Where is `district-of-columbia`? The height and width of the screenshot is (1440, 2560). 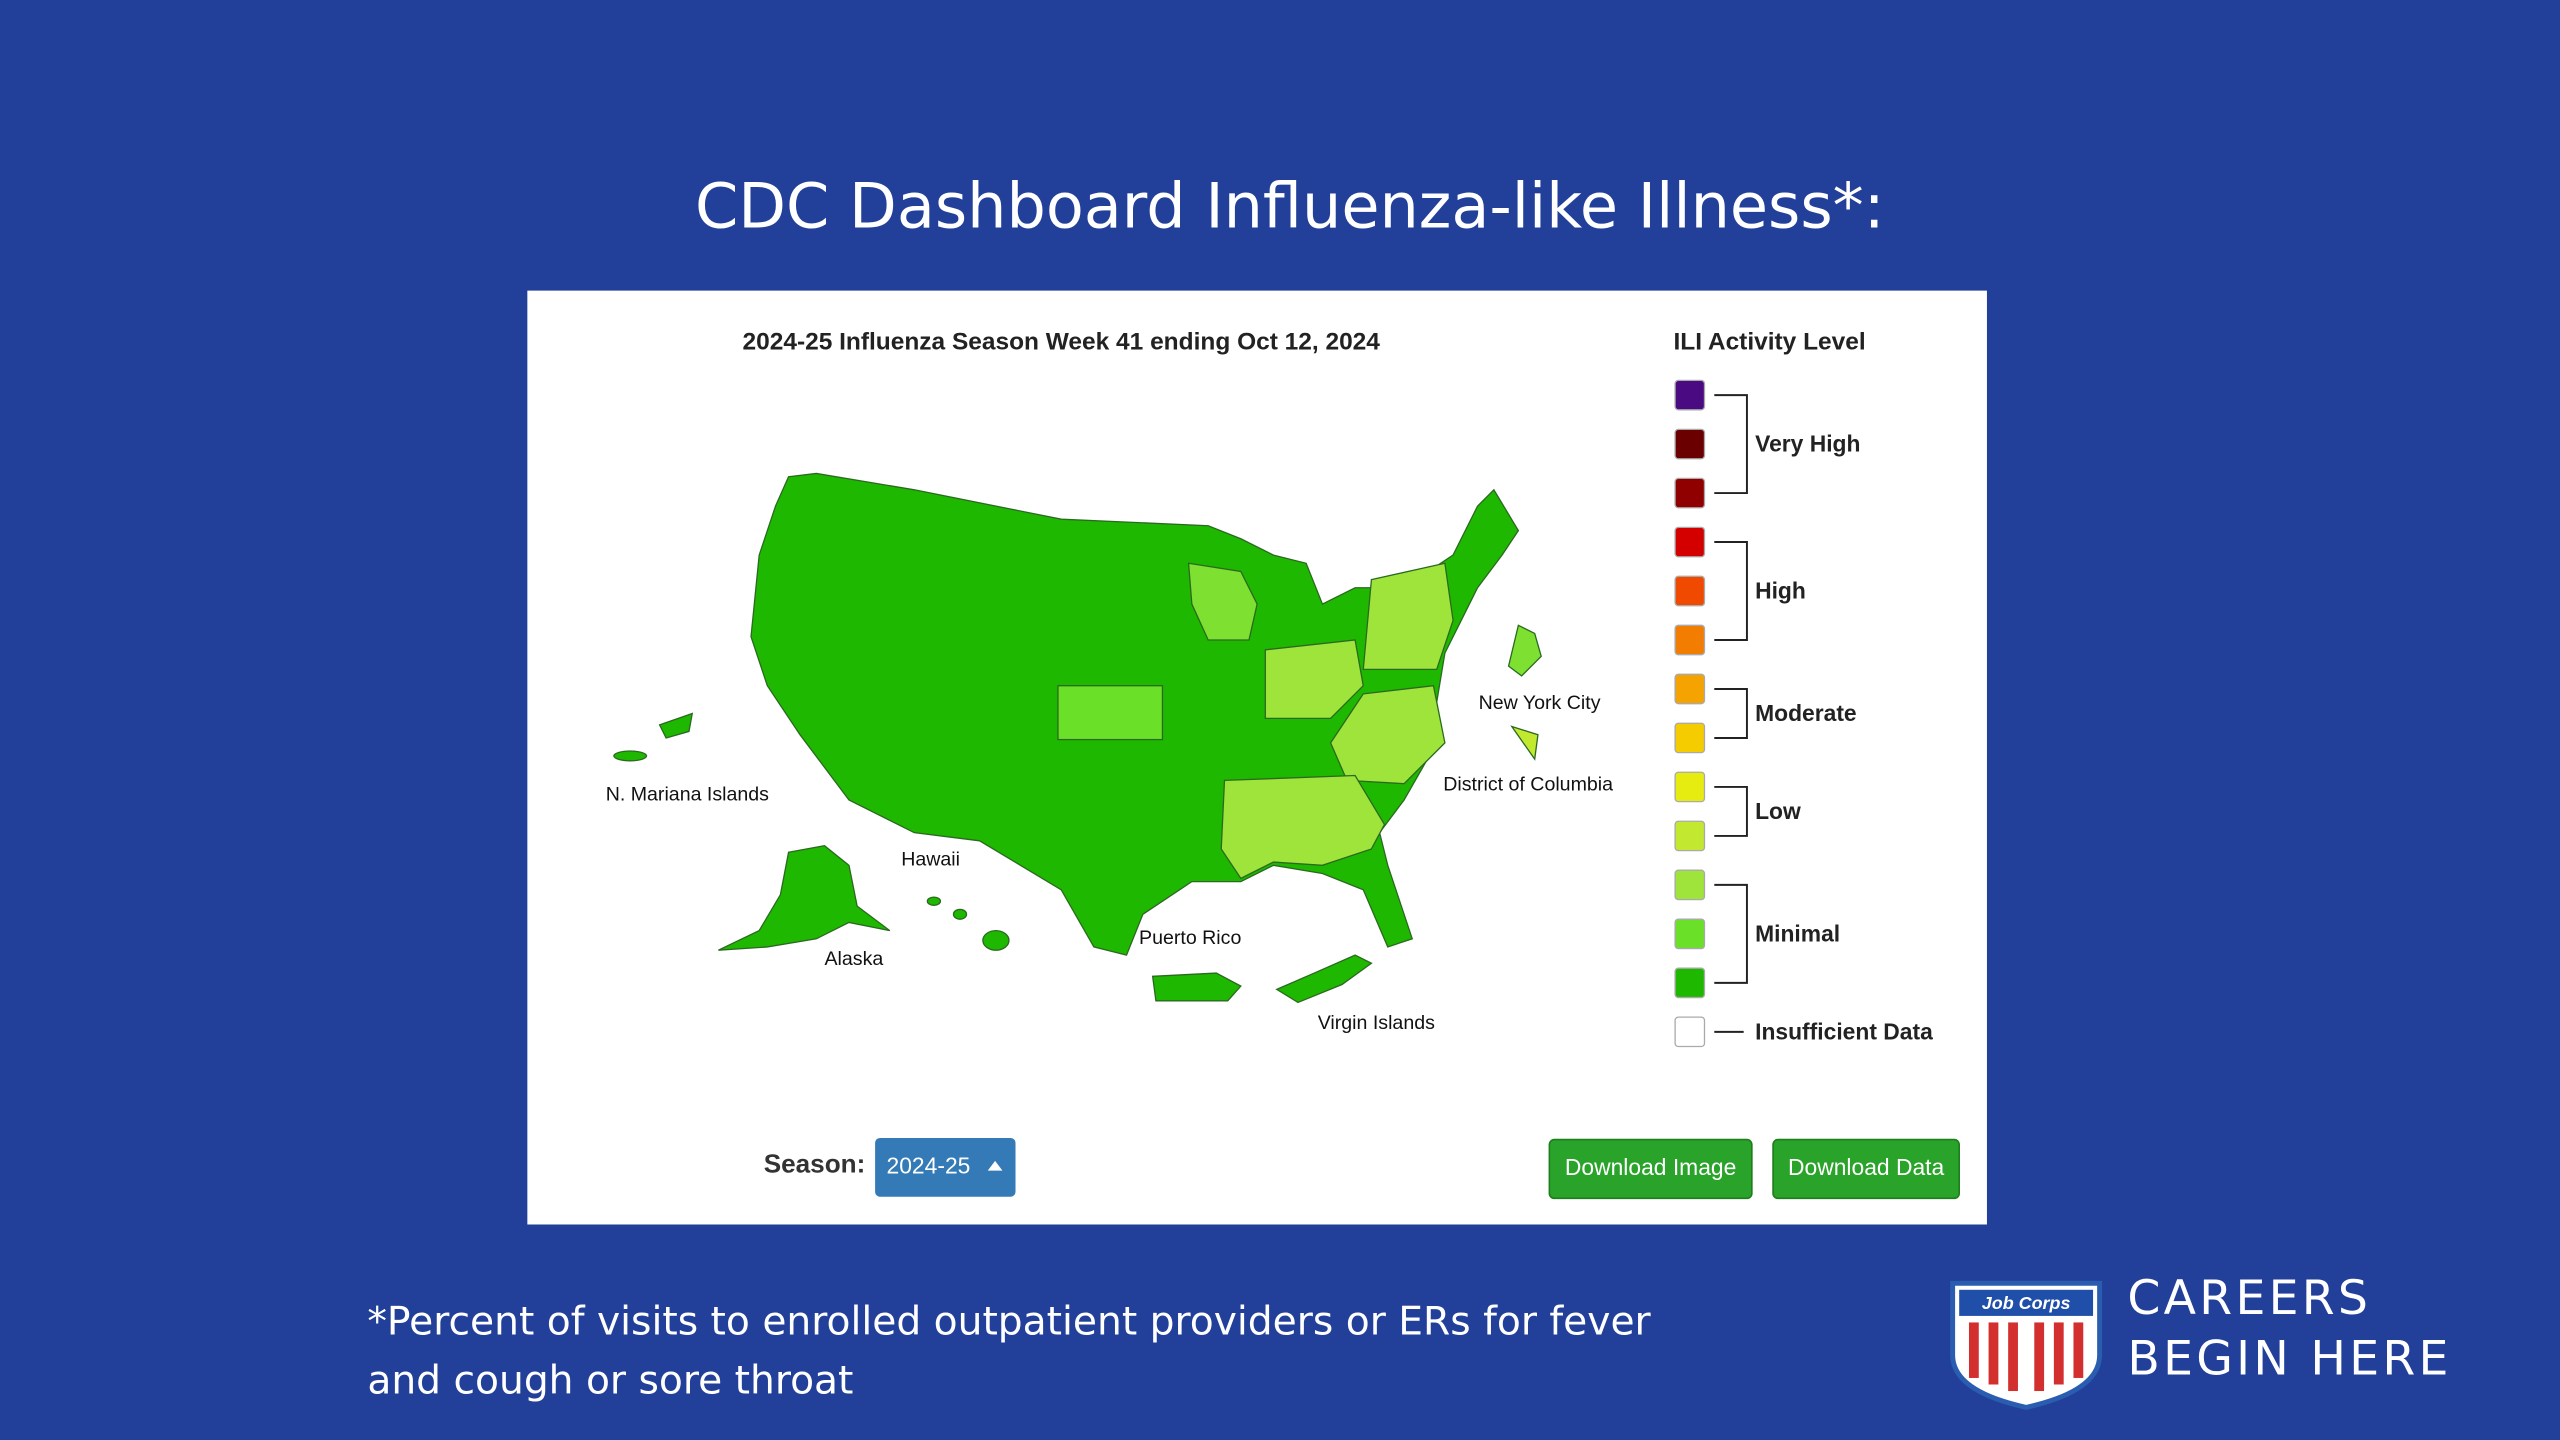 district-of-columbia is located at coordinates (1524, 743).